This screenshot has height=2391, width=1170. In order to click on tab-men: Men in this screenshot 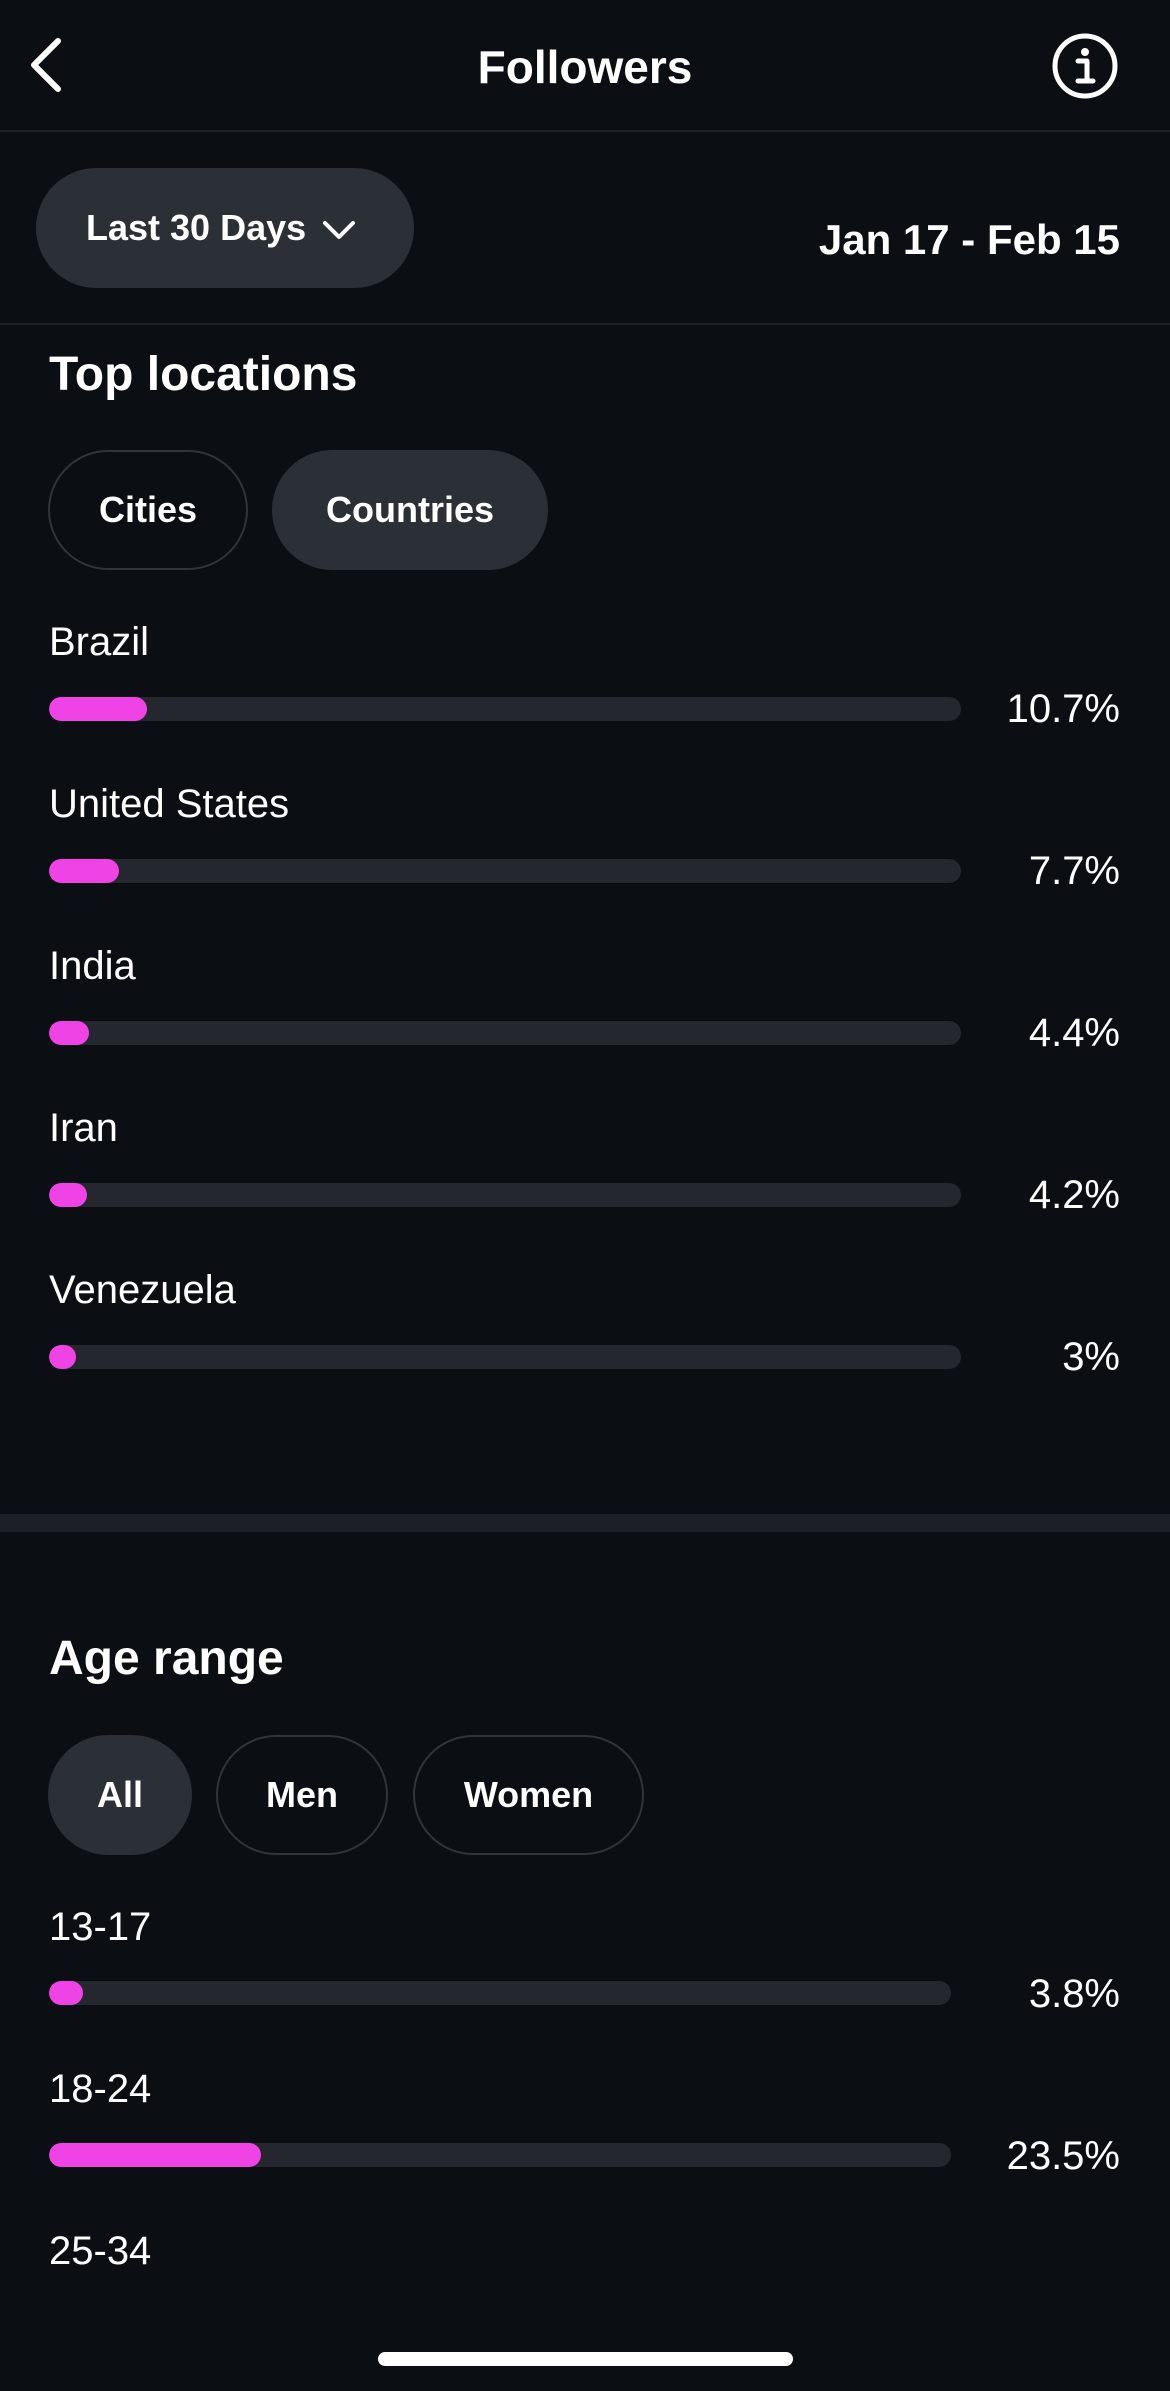, I will do `click(302, 1795)`.